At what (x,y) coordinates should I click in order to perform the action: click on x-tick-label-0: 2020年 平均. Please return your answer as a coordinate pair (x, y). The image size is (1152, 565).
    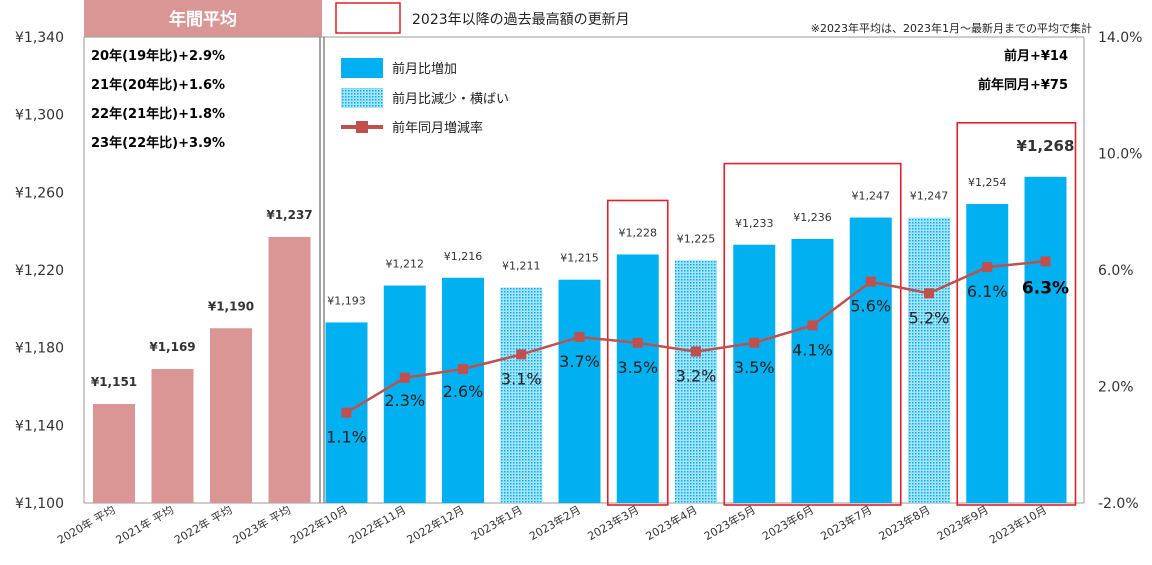
    Looking at the image, I should click on (86, 524).